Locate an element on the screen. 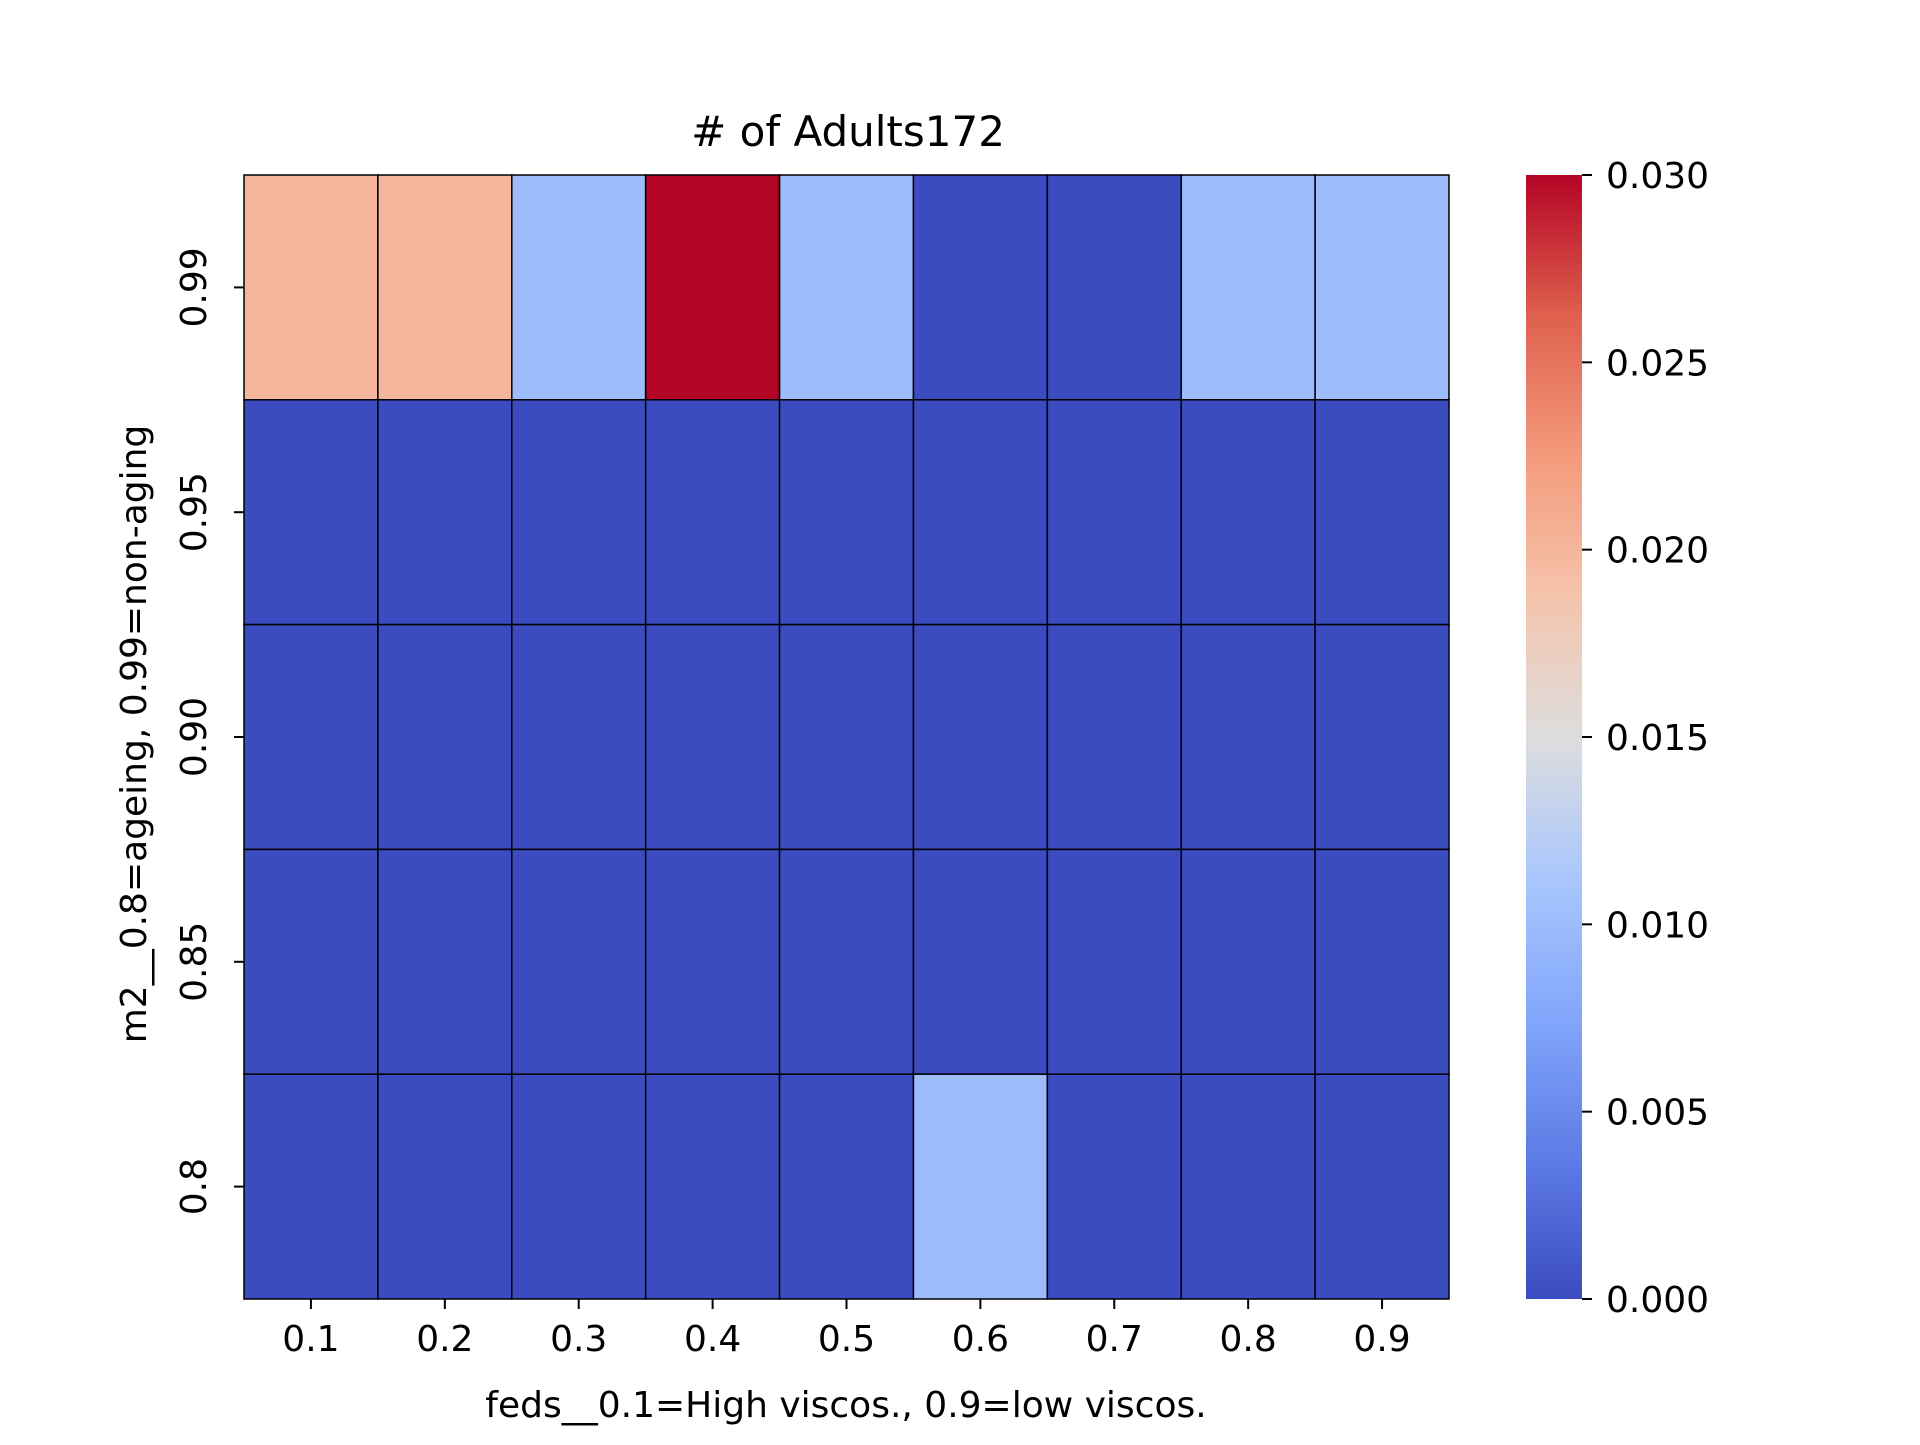  x-tick-label: 0.4 is located at coordinates (712, 1339).